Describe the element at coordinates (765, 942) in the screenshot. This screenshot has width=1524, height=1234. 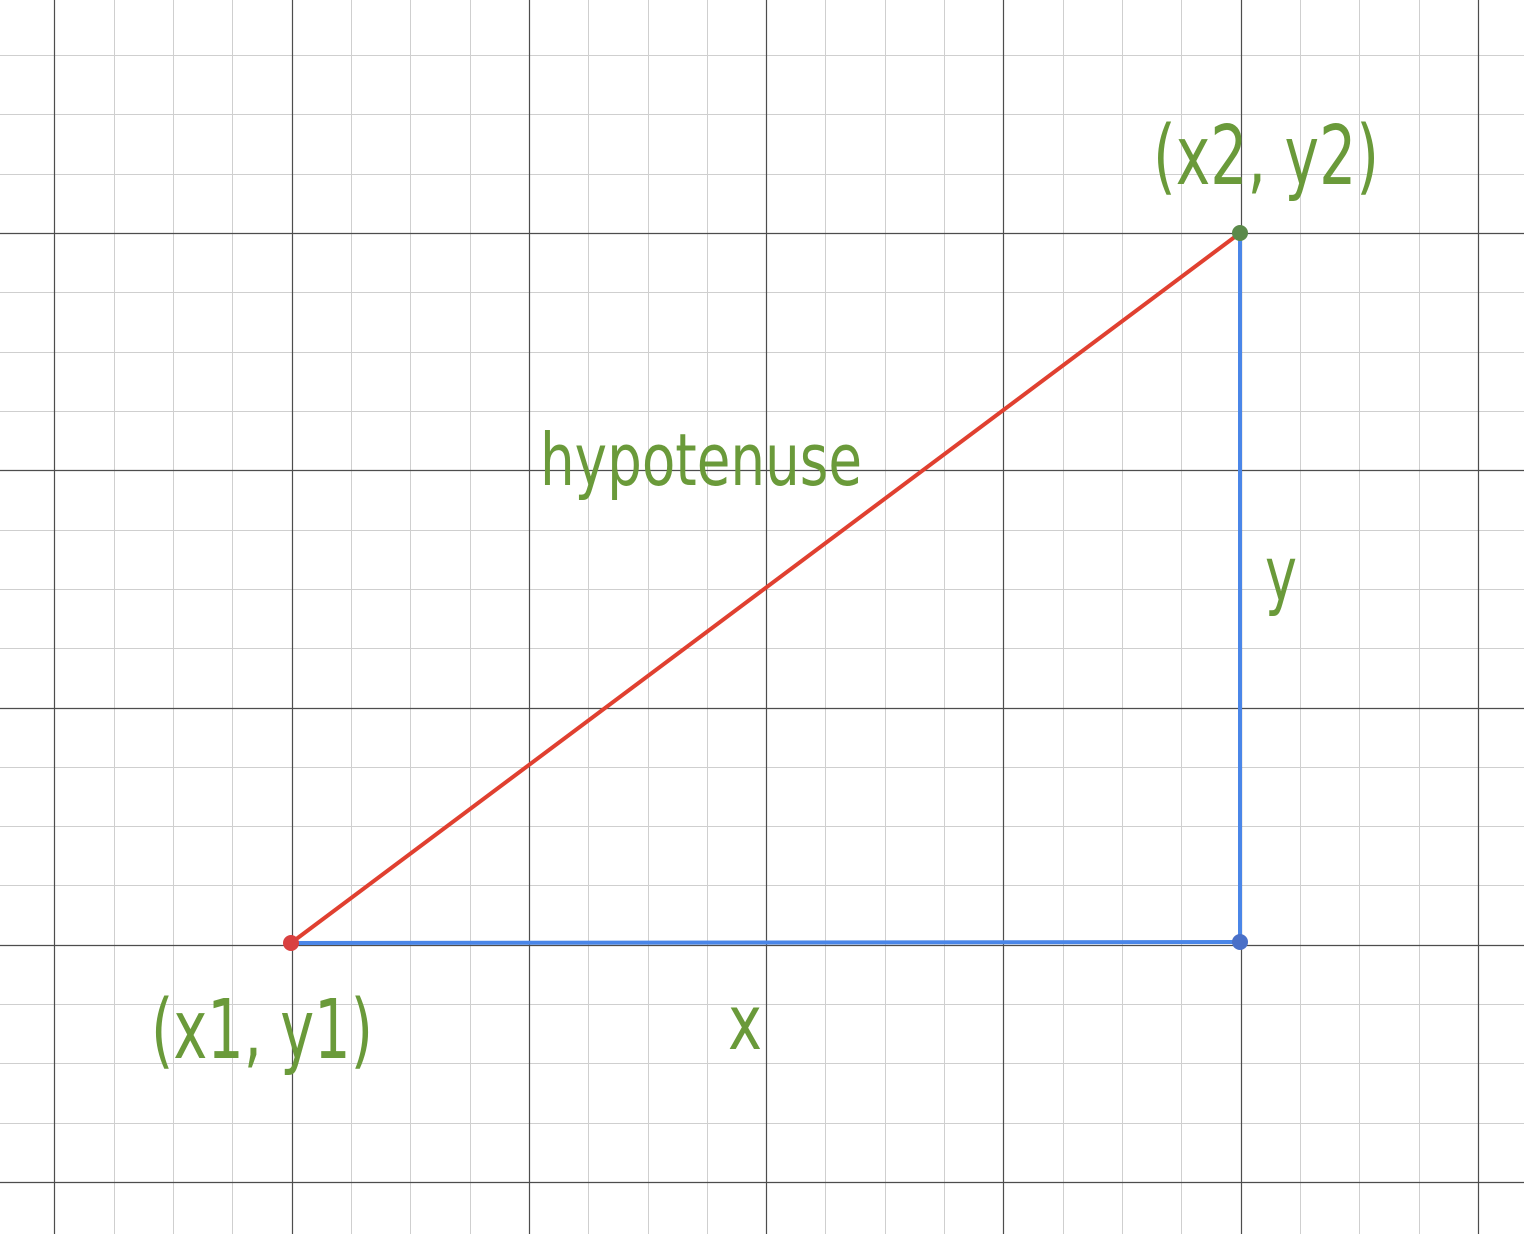
I see `leg-x-line` at that location.